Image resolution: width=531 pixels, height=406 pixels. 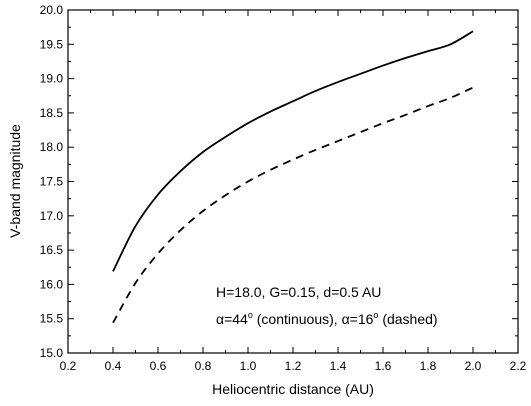 I want to click on y-tick-label-1: 15.5, so click(x=52, y=319).